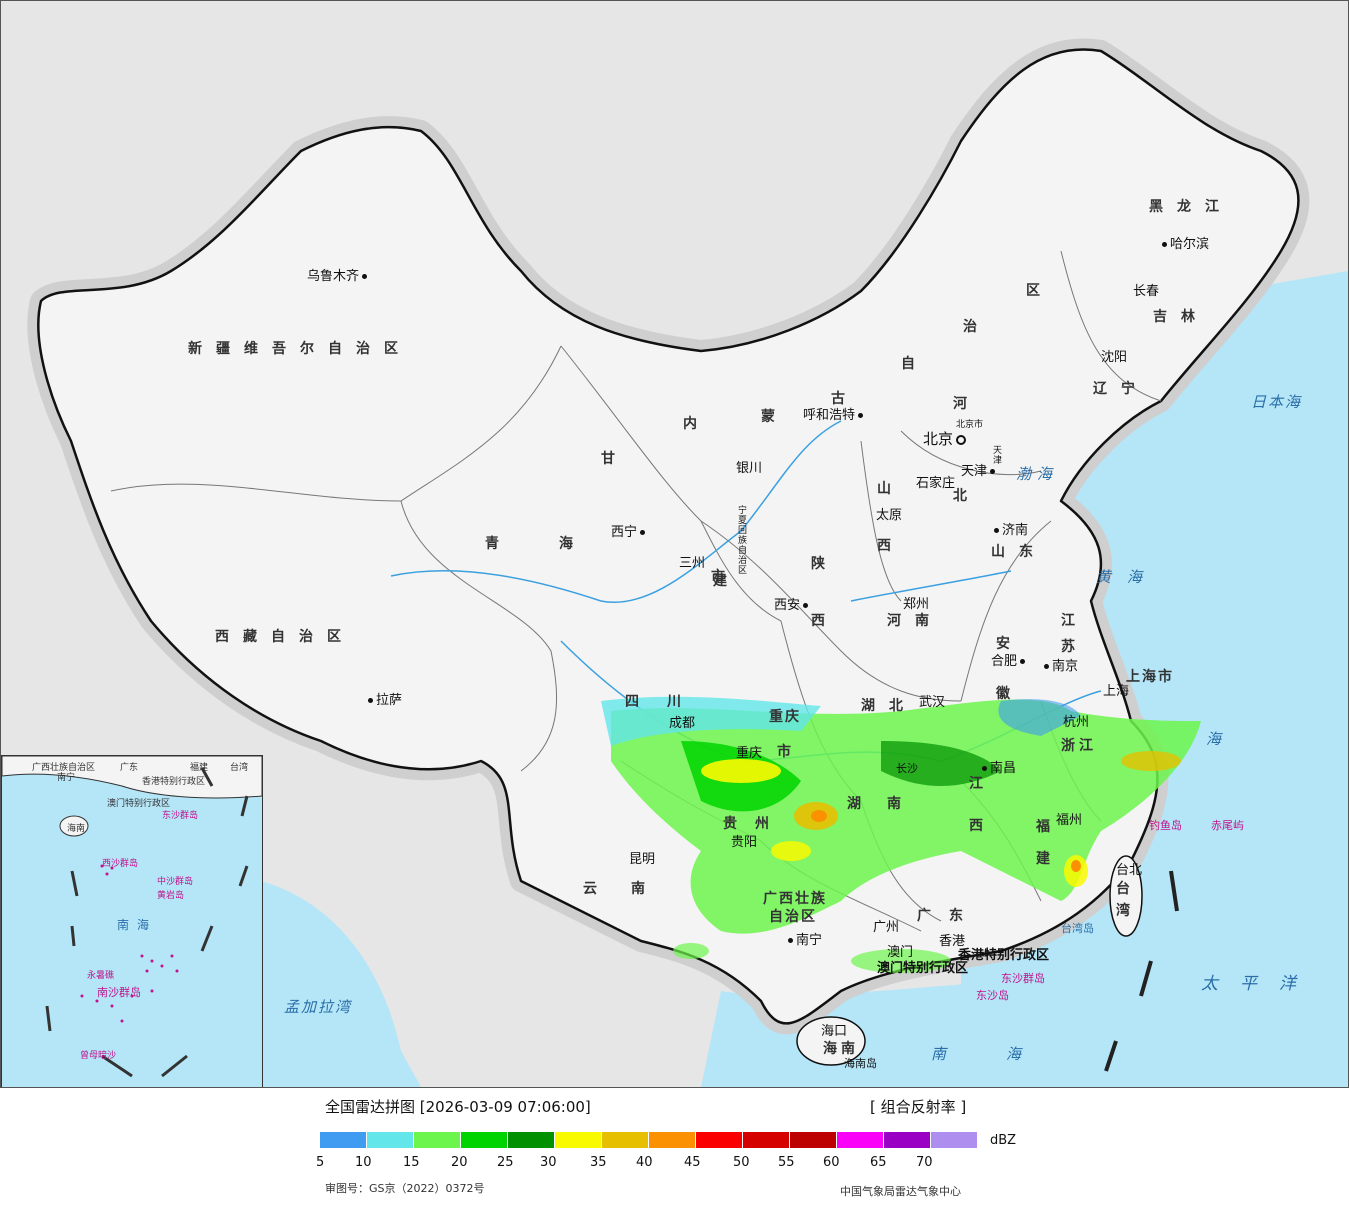  Describe the element at coordinates (1123, 911) in the screenshot. I see `label-taiwan-2: 湾` at that location.